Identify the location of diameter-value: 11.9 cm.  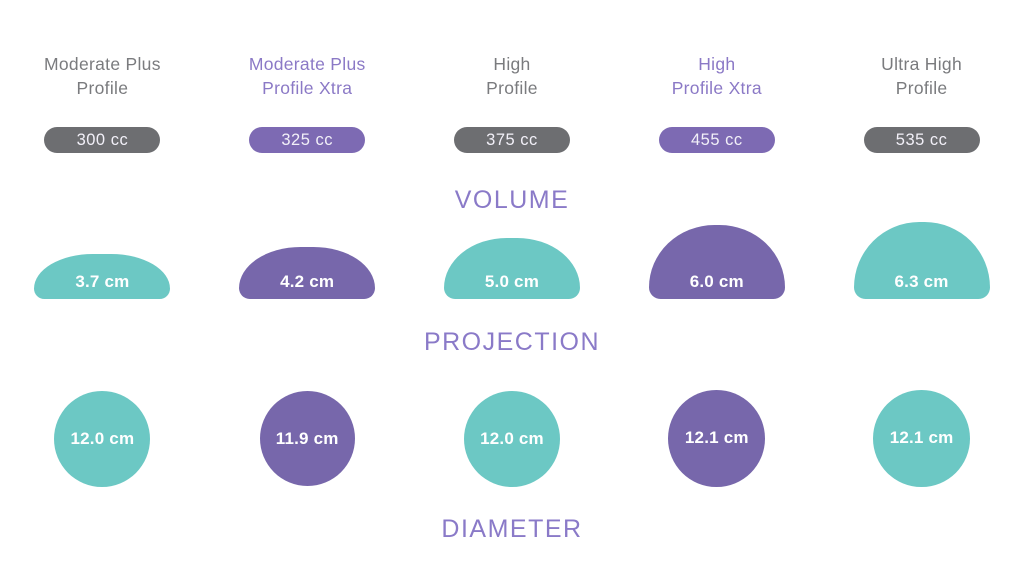
(307, 438).